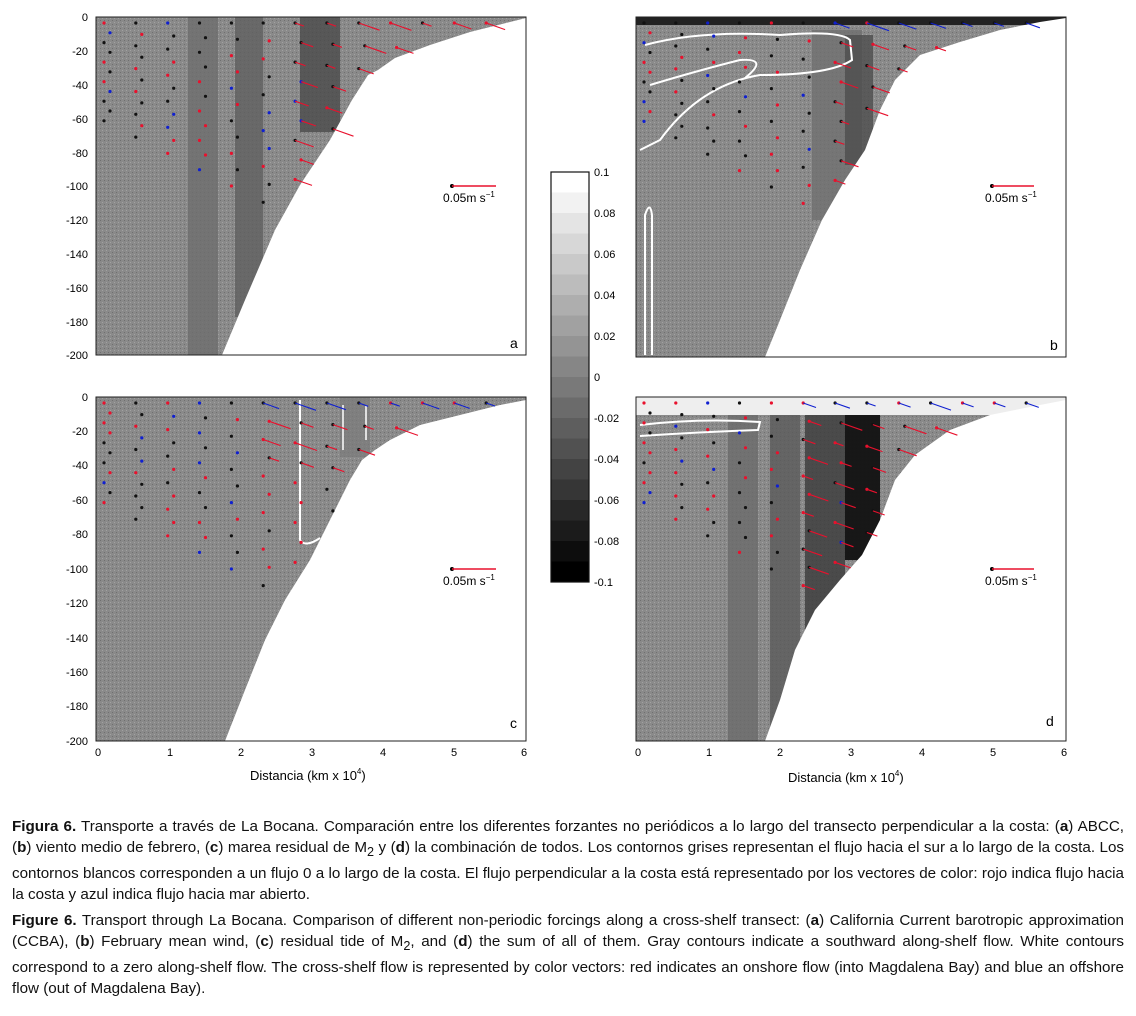 Image resolution: width=1136 pixels, height=1016 pixels. I want to click on scale-arrow-d: 0.05m s−1, so click(1011, 577).